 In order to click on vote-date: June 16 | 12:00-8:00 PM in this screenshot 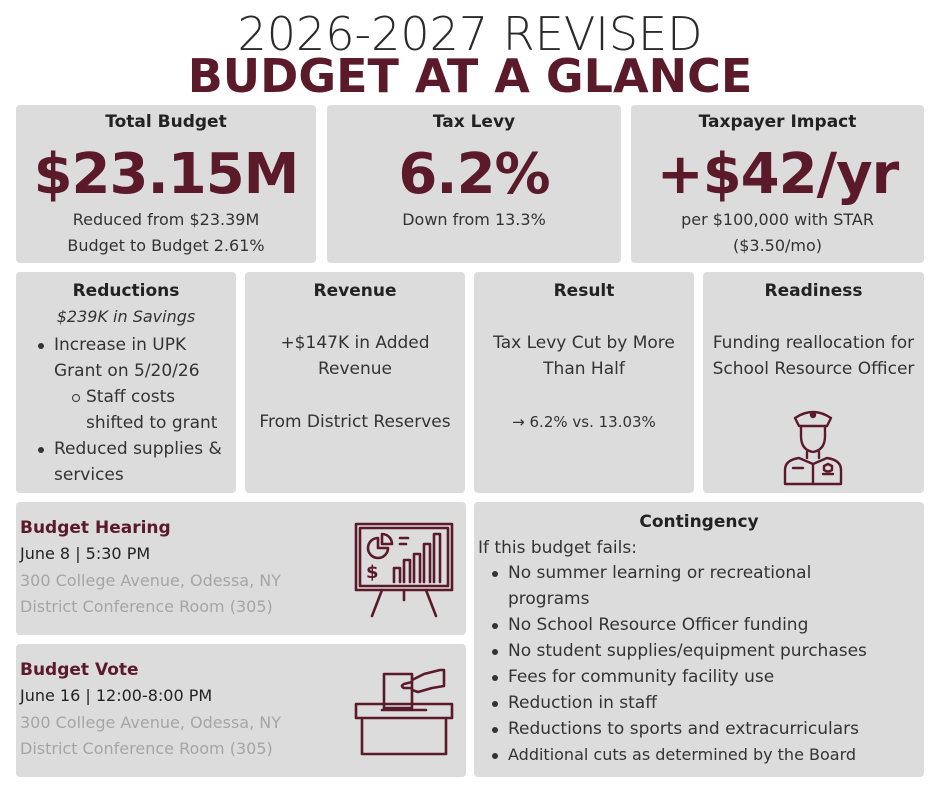, I will do `click(116, 695)`.